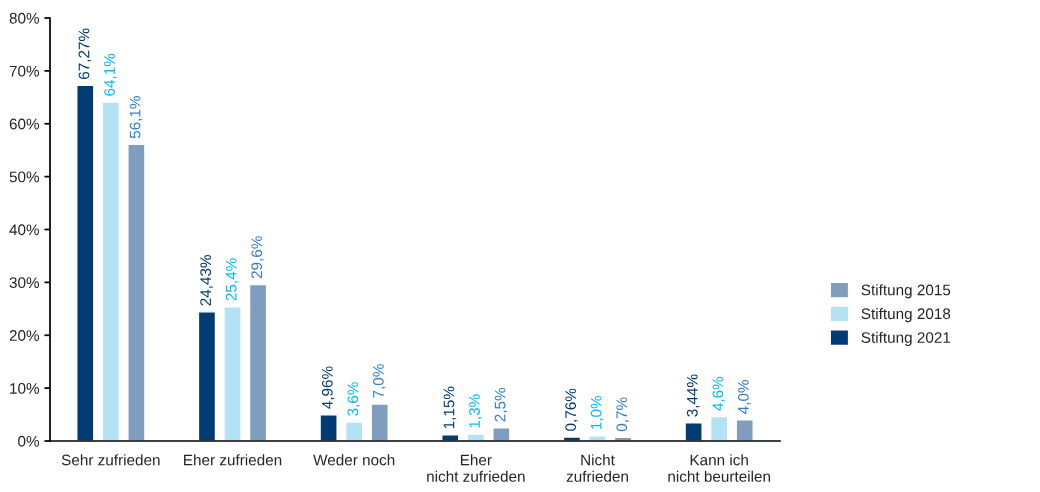 This screenshot has height=492, width=1040. I want to click on x-tick-label: Eher zufrieden, so click(233, 460).